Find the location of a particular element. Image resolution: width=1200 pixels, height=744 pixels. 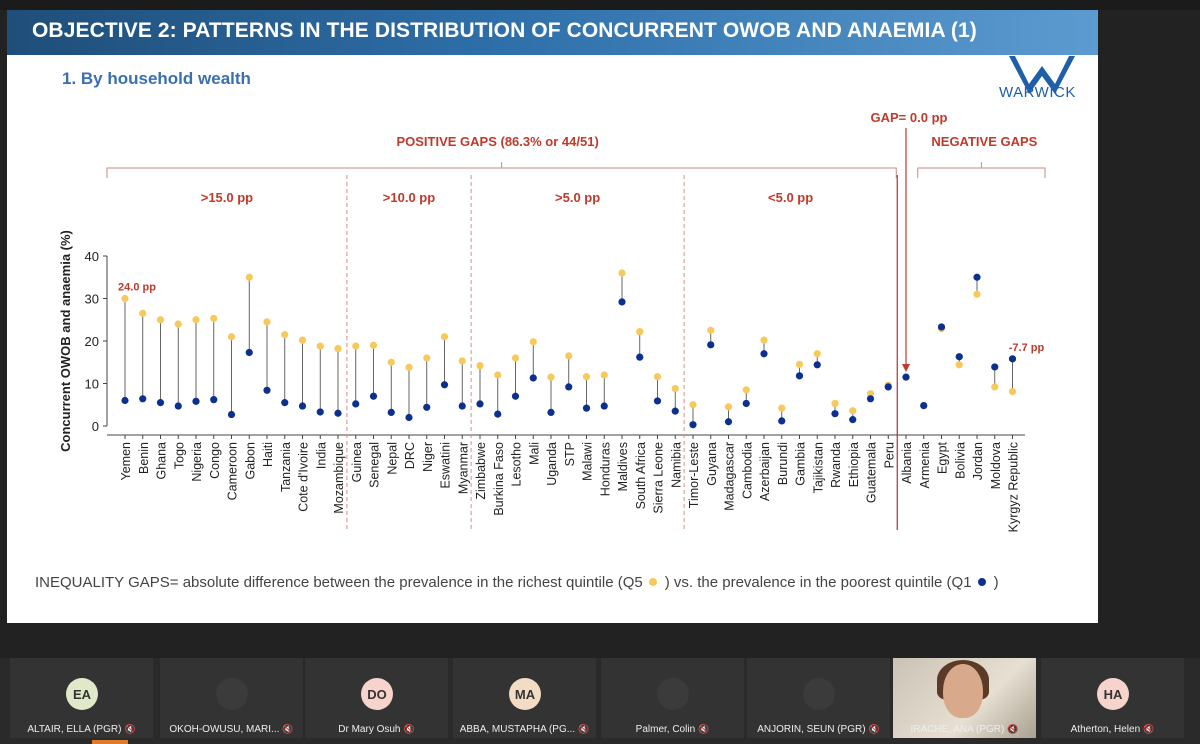

country-label: Guyana is located at coordinates (712, 464).